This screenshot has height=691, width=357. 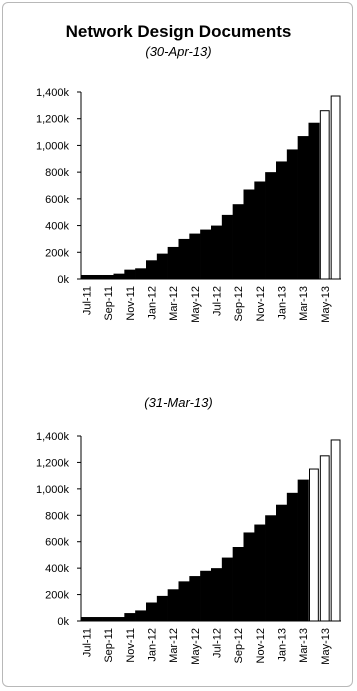 I want to click on chart-title: Network Design Documents, so click(x=178, y=31).